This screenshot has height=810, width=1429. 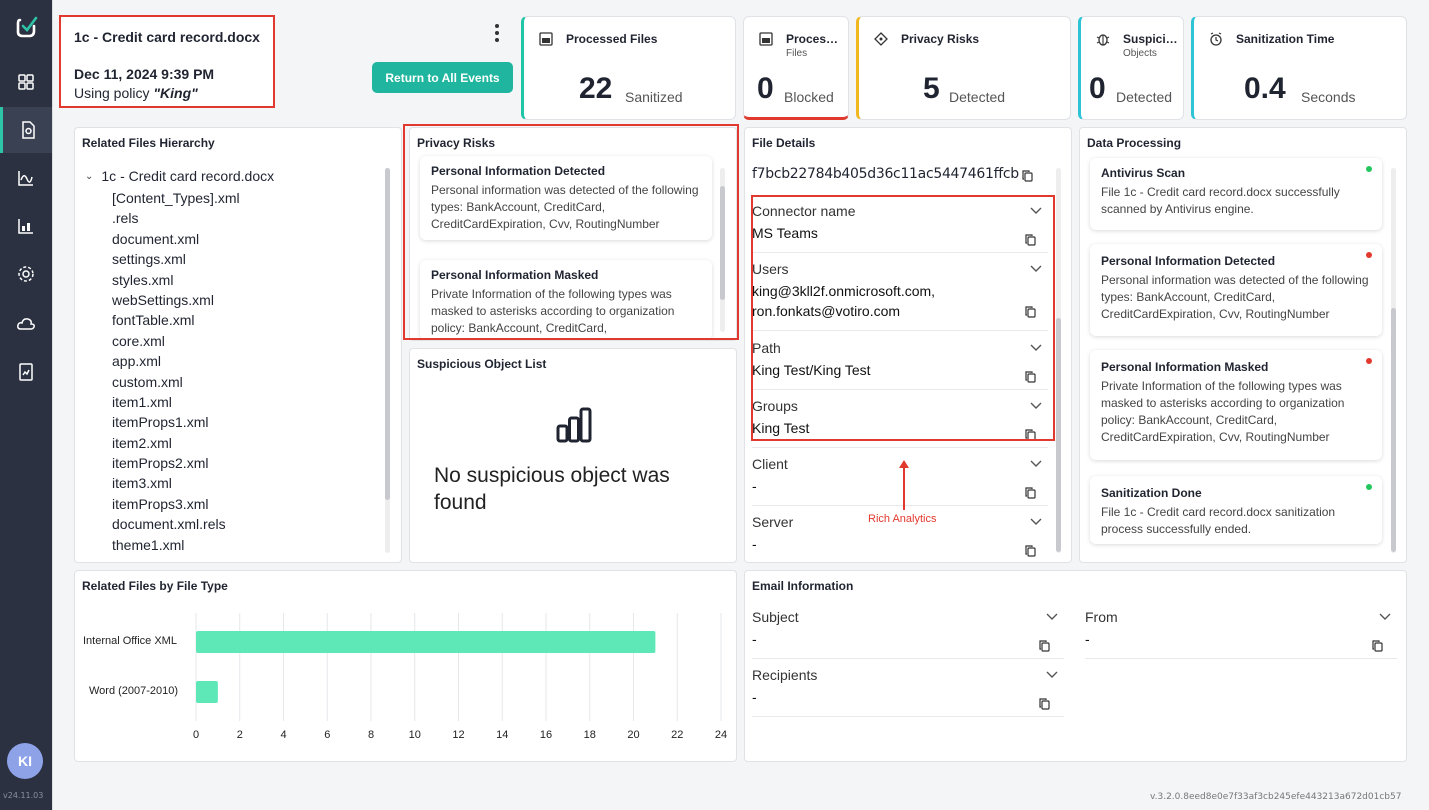 What do you see at coordinates (908, 634) in the screenshot?
I see `email-field-subject: Subject -` at bounding box center [908, 634].